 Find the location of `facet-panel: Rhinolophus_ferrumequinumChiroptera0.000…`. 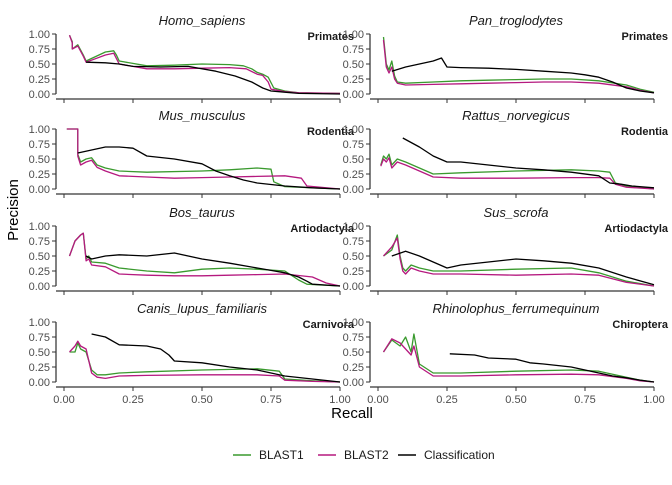

facet-panel: Rhinolophus_ferrumequinumChiroptera0.000… is located at coordinates (506, 353).